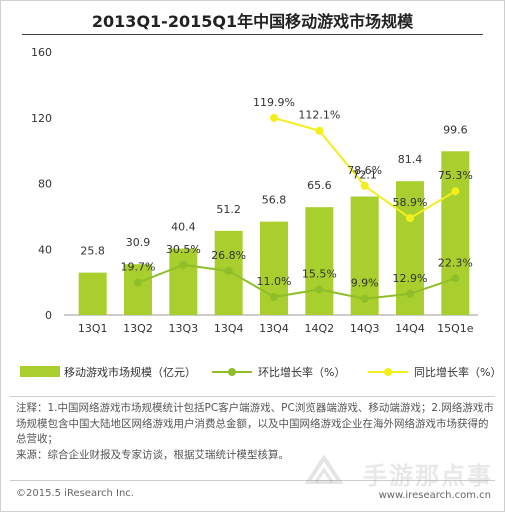  I want to click on mom-growth-label: 12.9%, so click(410, 278).